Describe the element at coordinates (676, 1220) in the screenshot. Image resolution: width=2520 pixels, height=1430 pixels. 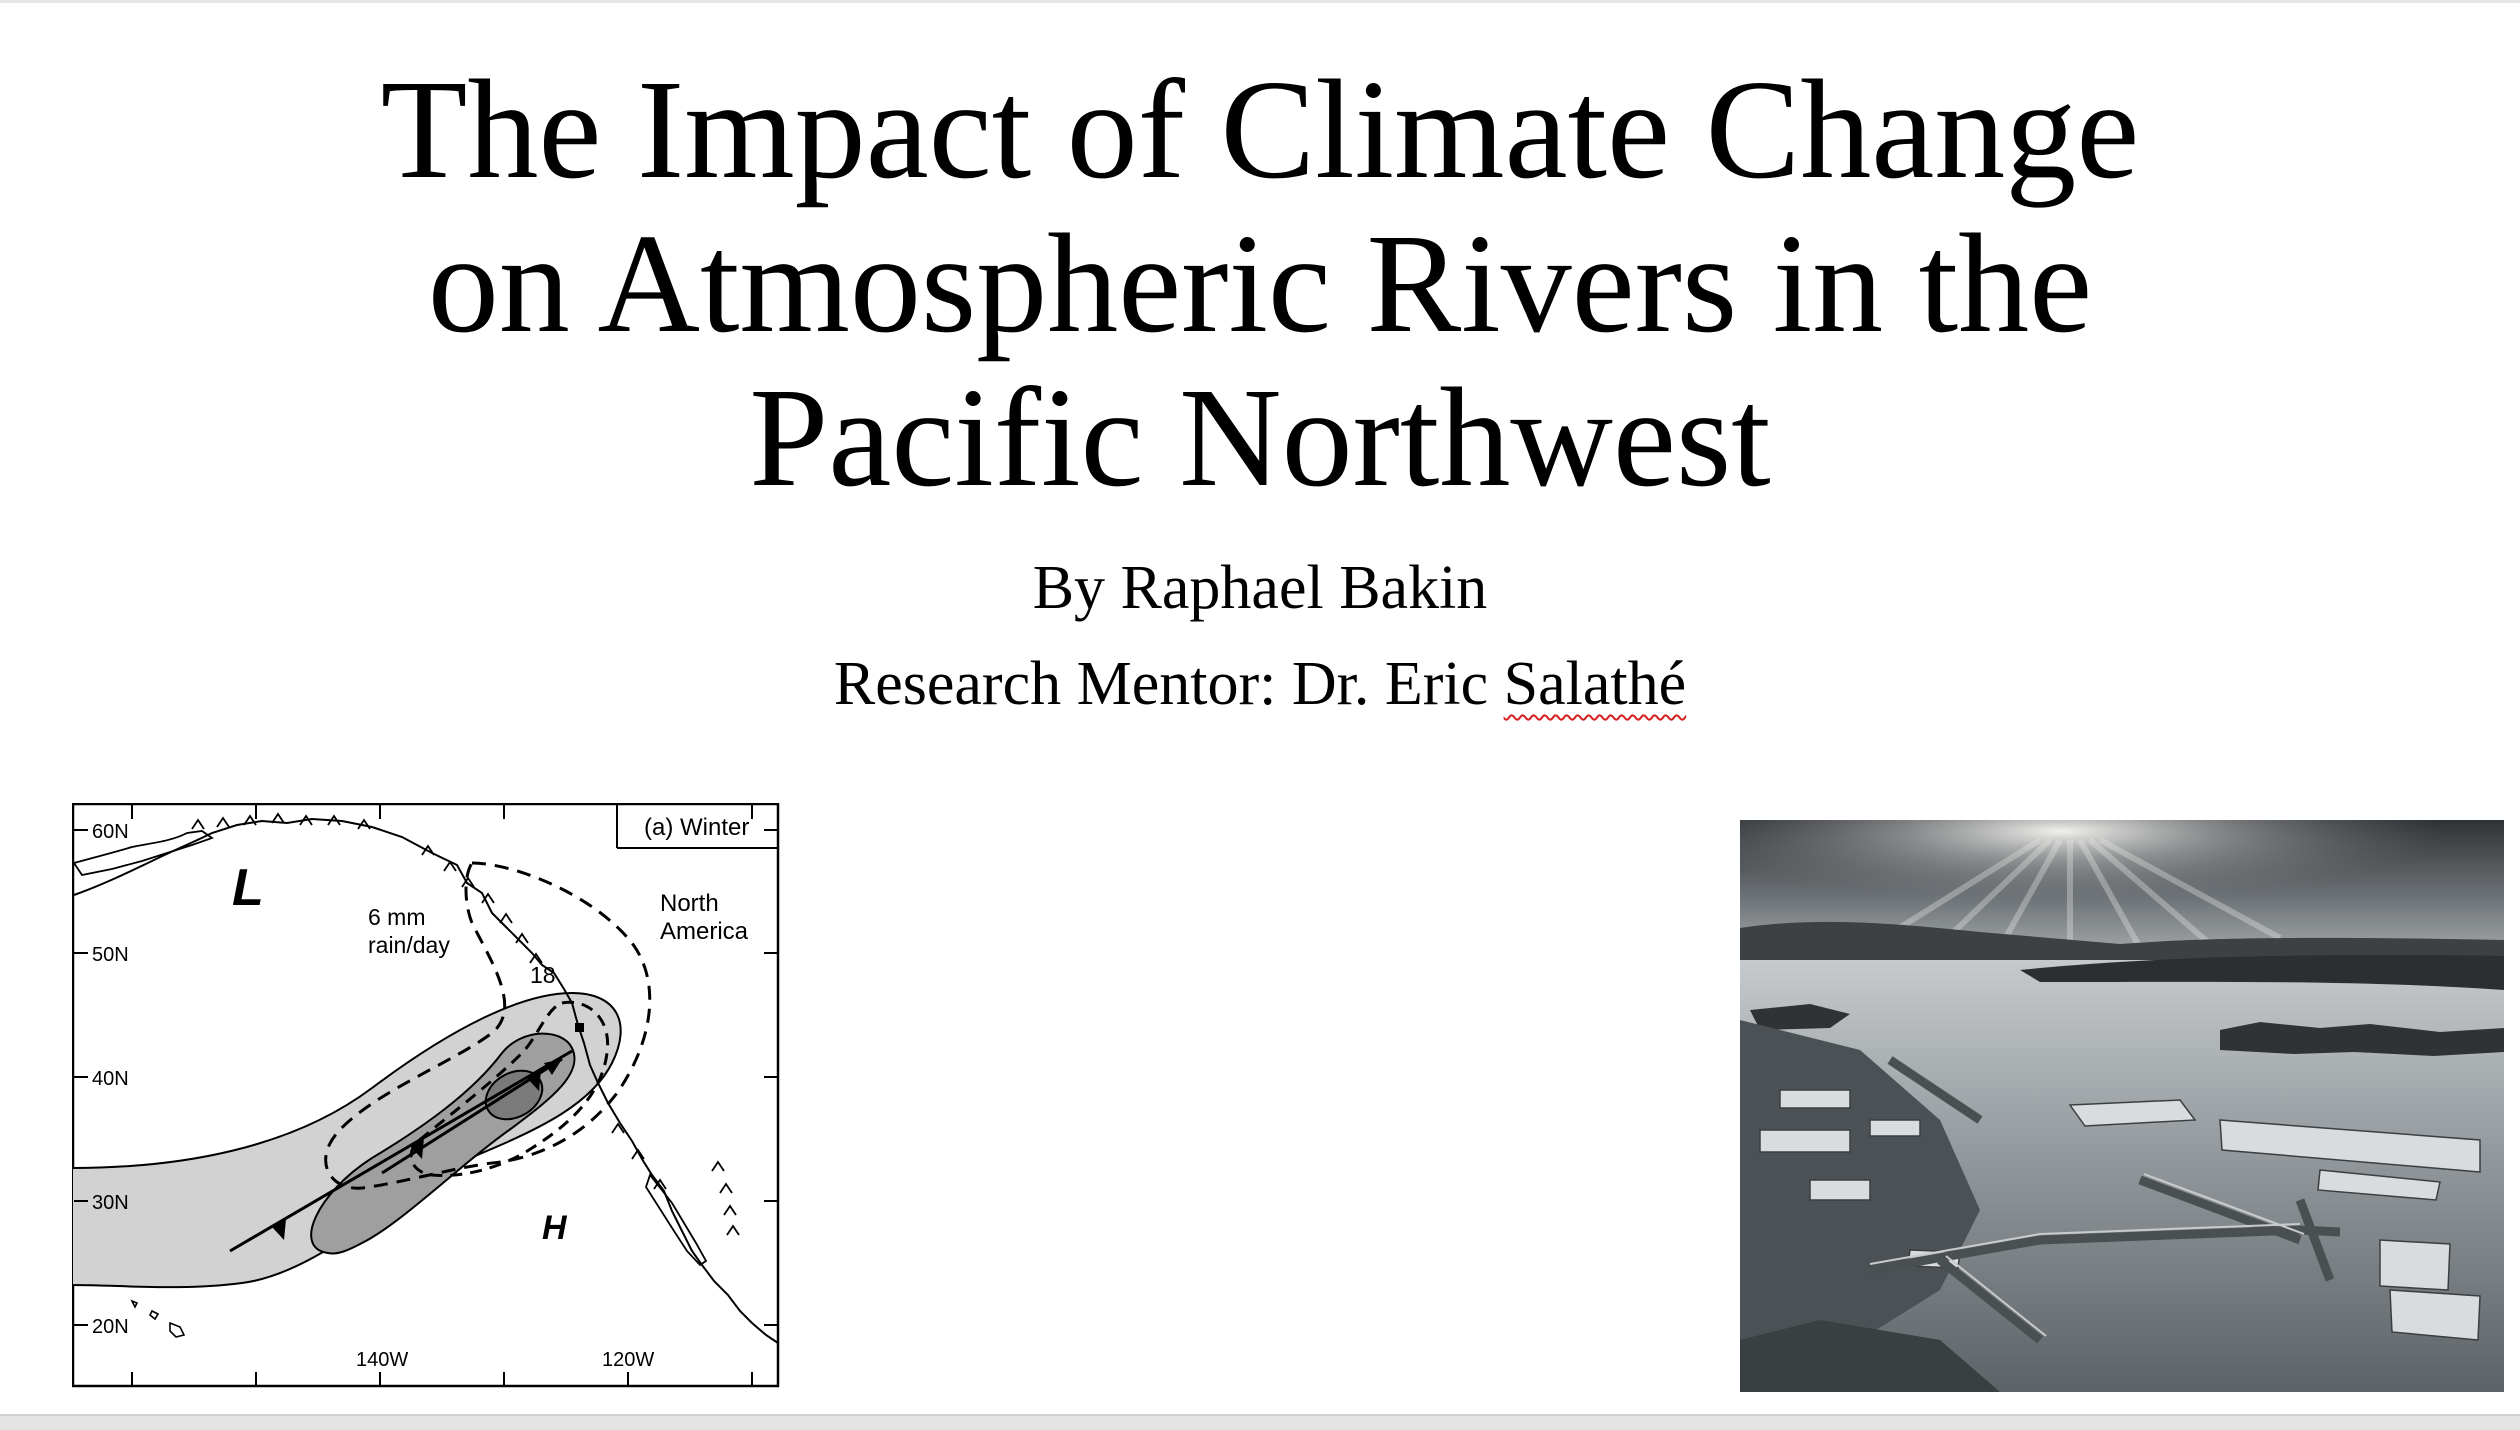
I see `baja-peninsula` at that location.